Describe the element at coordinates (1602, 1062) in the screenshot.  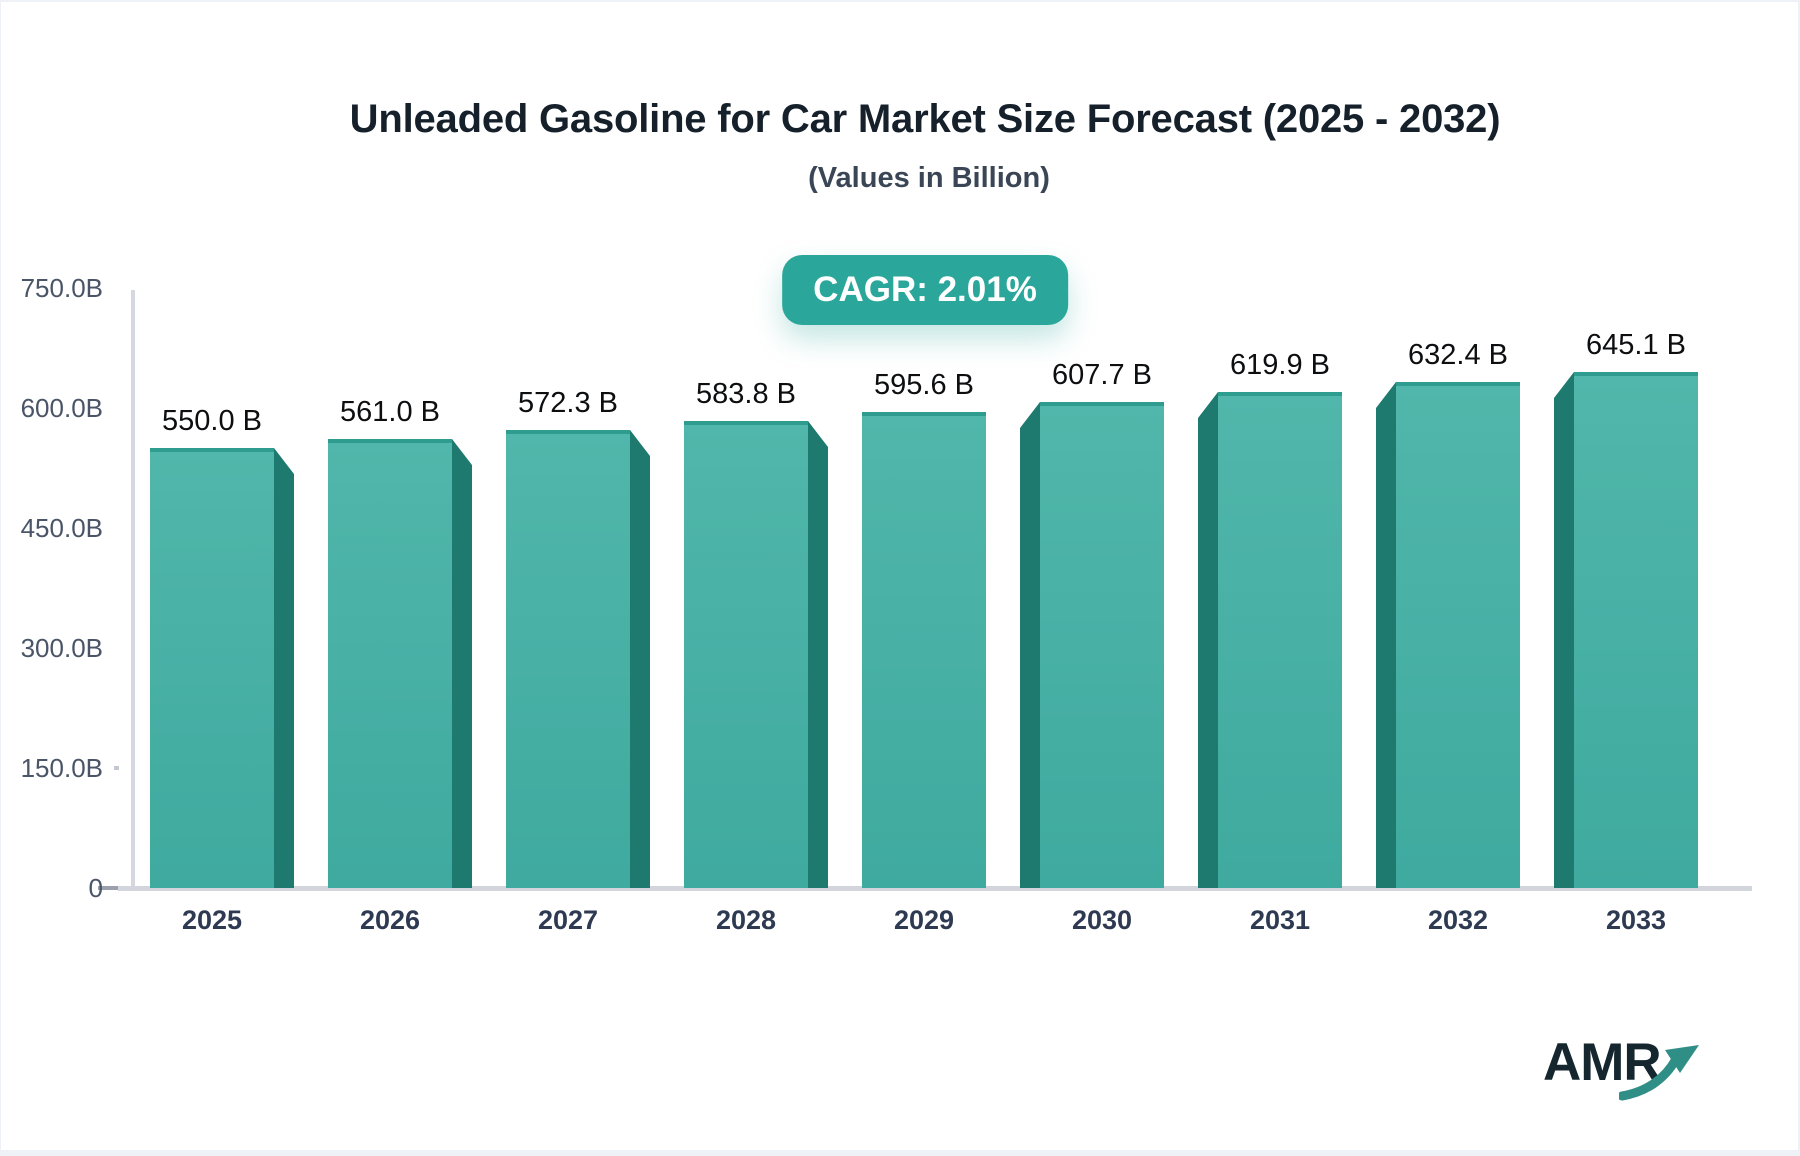
I see `logo-text: AMR` at that location.